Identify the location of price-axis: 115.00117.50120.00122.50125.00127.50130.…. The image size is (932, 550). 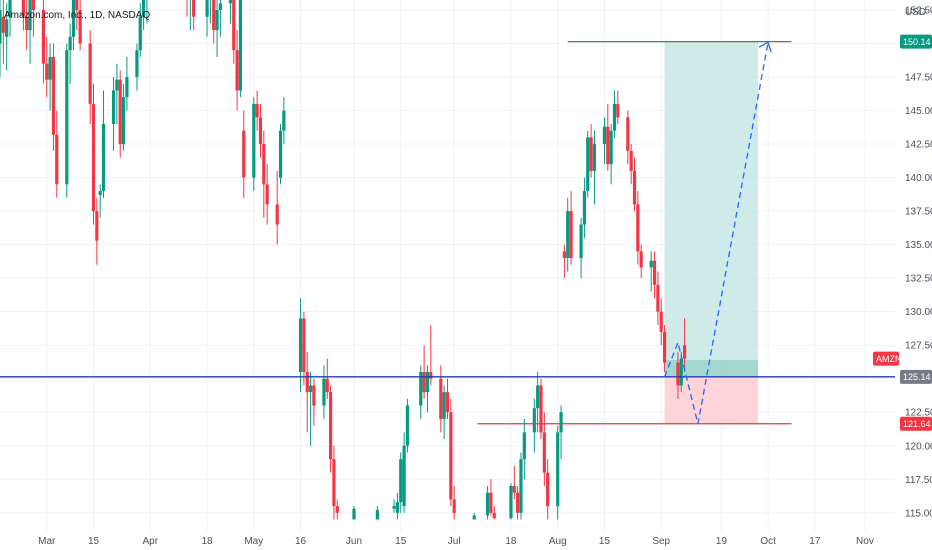
(918, 263).